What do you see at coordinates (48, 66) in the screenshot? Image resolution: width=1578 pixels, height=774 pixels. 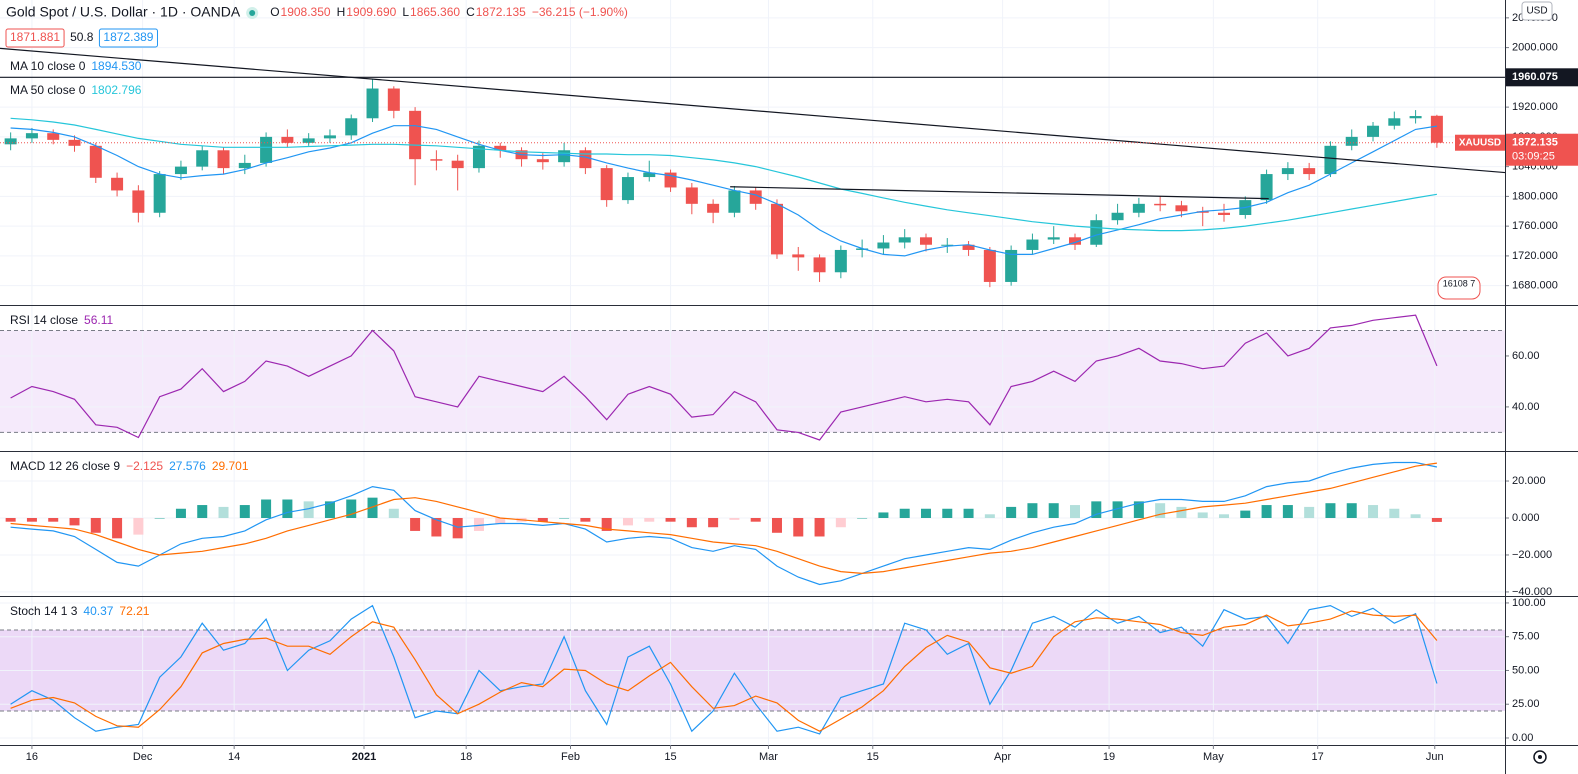 I see `legend-text: MA 10 close 0` at bounding box center [48, 66].